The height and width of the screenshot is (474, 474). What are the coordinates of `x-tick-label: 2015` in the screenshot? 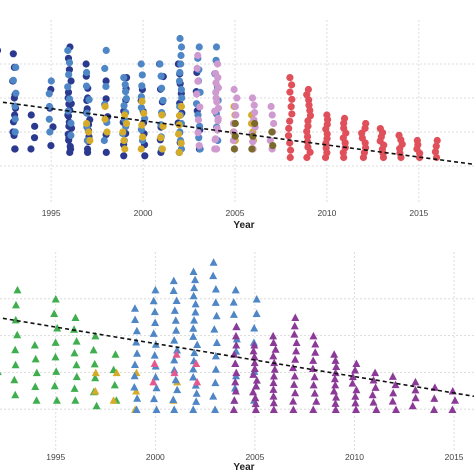 It's located at (418, 213).